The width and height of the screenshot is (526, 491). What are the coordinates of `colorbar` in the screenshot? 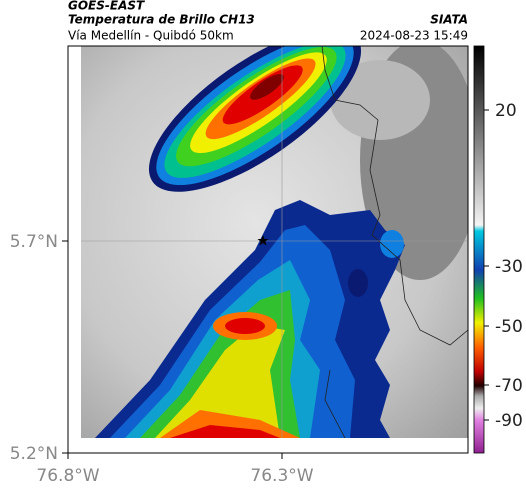 It's located at (479, 249).